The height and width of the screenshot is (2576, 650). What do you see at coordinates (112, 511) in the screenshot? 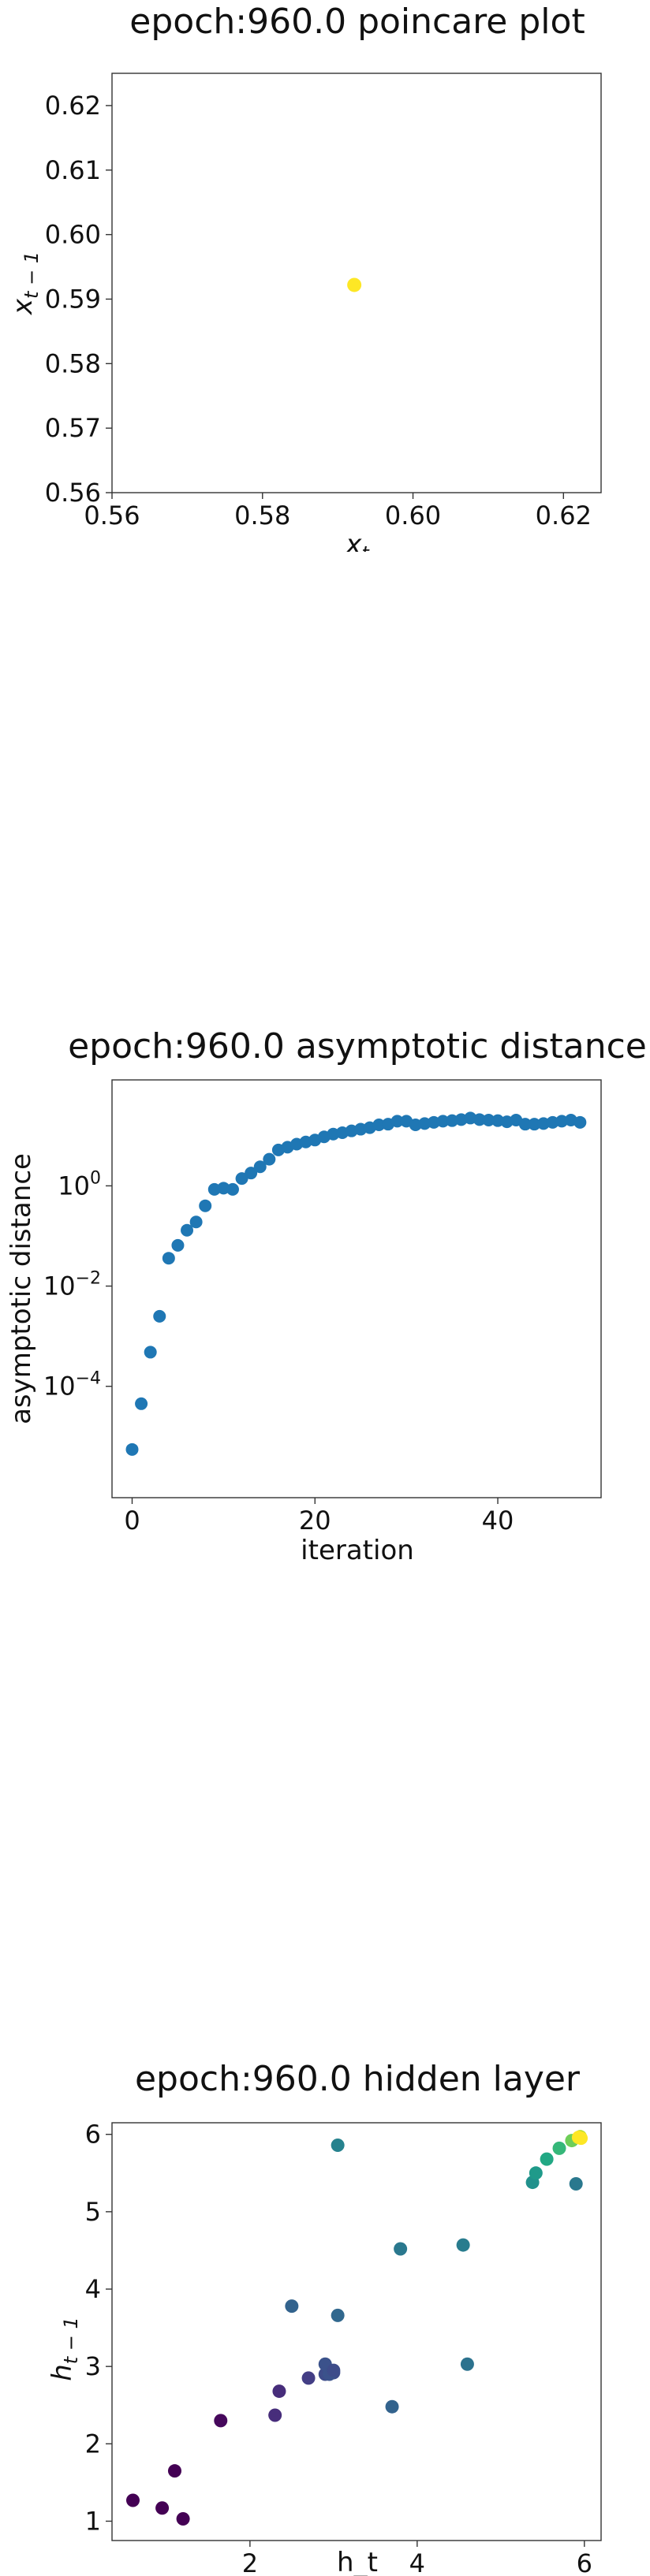
I see `x-tick: 0.56` at bounding box center [112, 511].